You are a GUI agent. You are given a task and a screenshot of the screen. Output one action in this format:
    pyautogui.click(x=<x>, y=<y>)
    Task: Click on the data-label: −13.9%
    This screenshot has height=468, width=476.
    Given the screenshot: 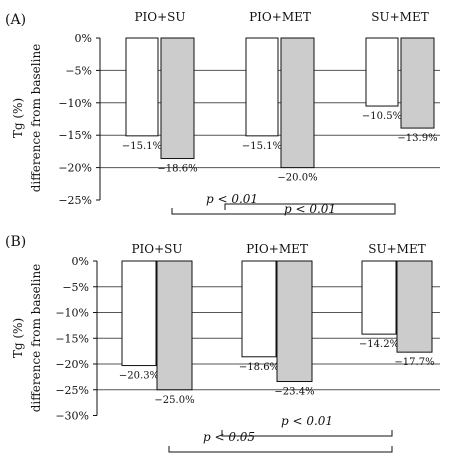 What is the action you would take?
    pyautogui.click(x=417, y=138)
    